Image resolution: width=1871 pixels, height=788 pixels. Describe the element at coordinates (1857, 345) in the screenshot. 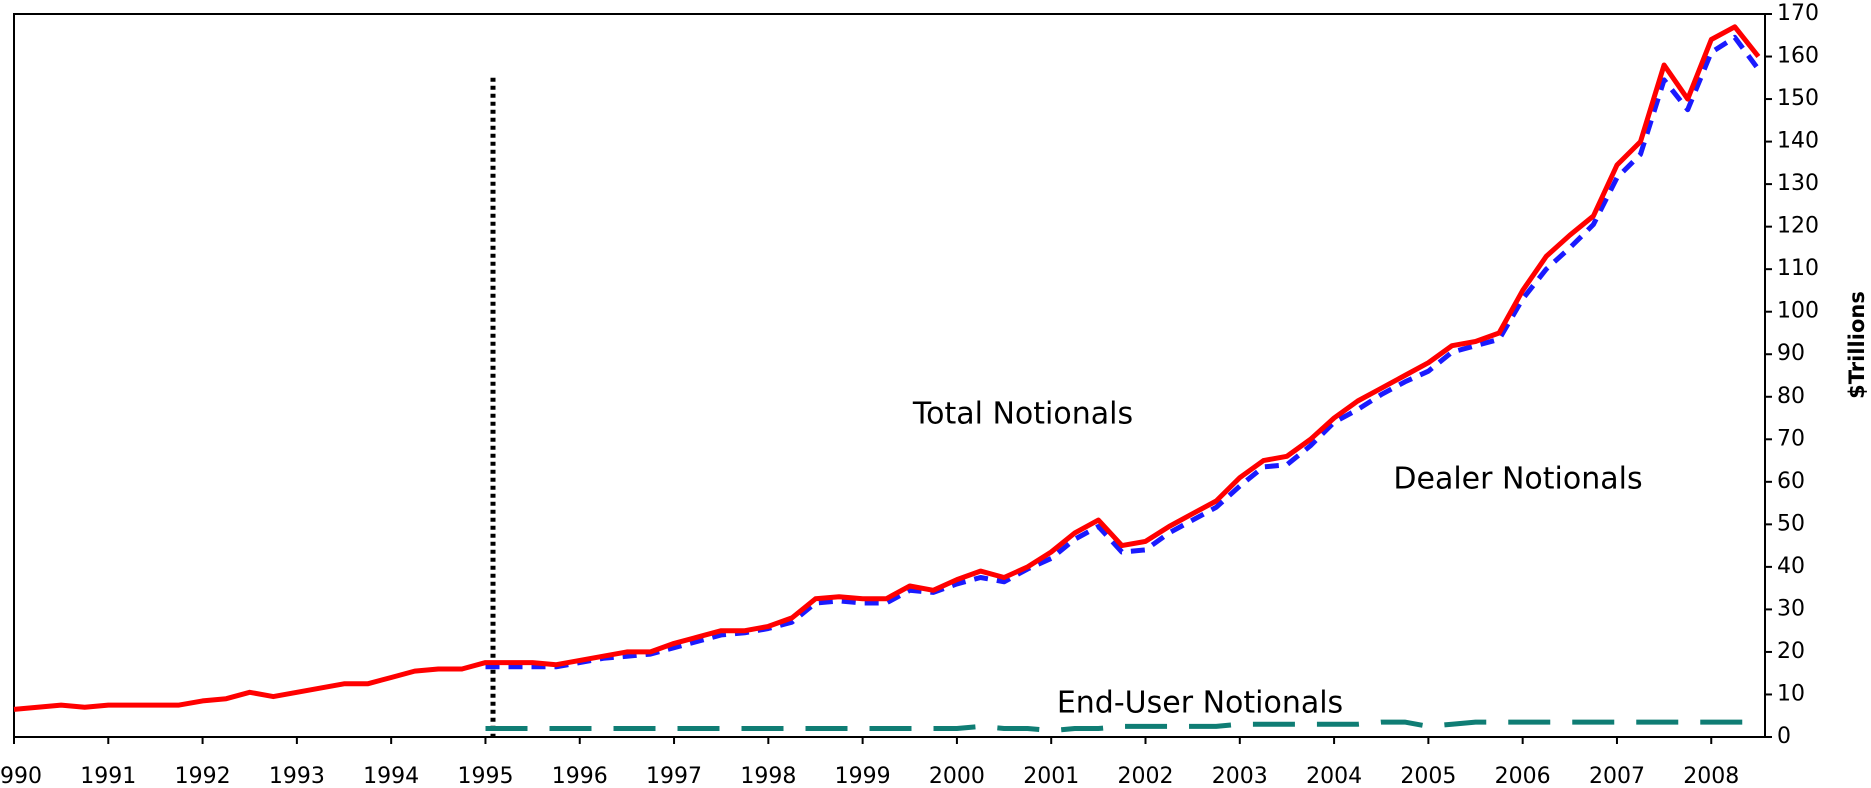

I see `y-axis-label: $Trillions` at that location.